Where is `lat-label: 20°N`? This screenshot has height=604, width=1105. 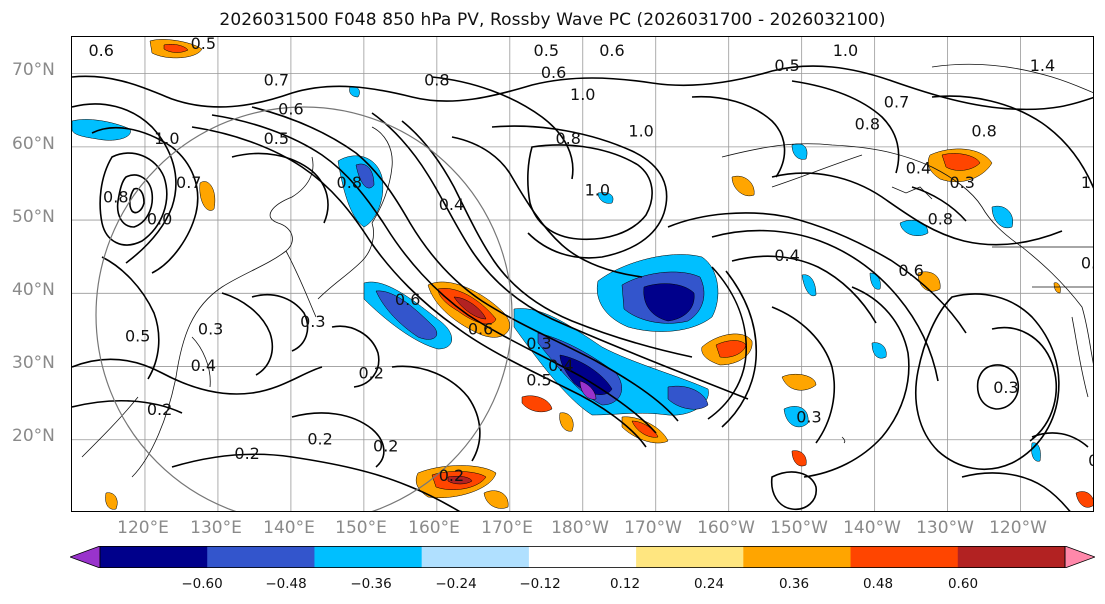 lat-label: 20°N is located at coordinates (33, 436).